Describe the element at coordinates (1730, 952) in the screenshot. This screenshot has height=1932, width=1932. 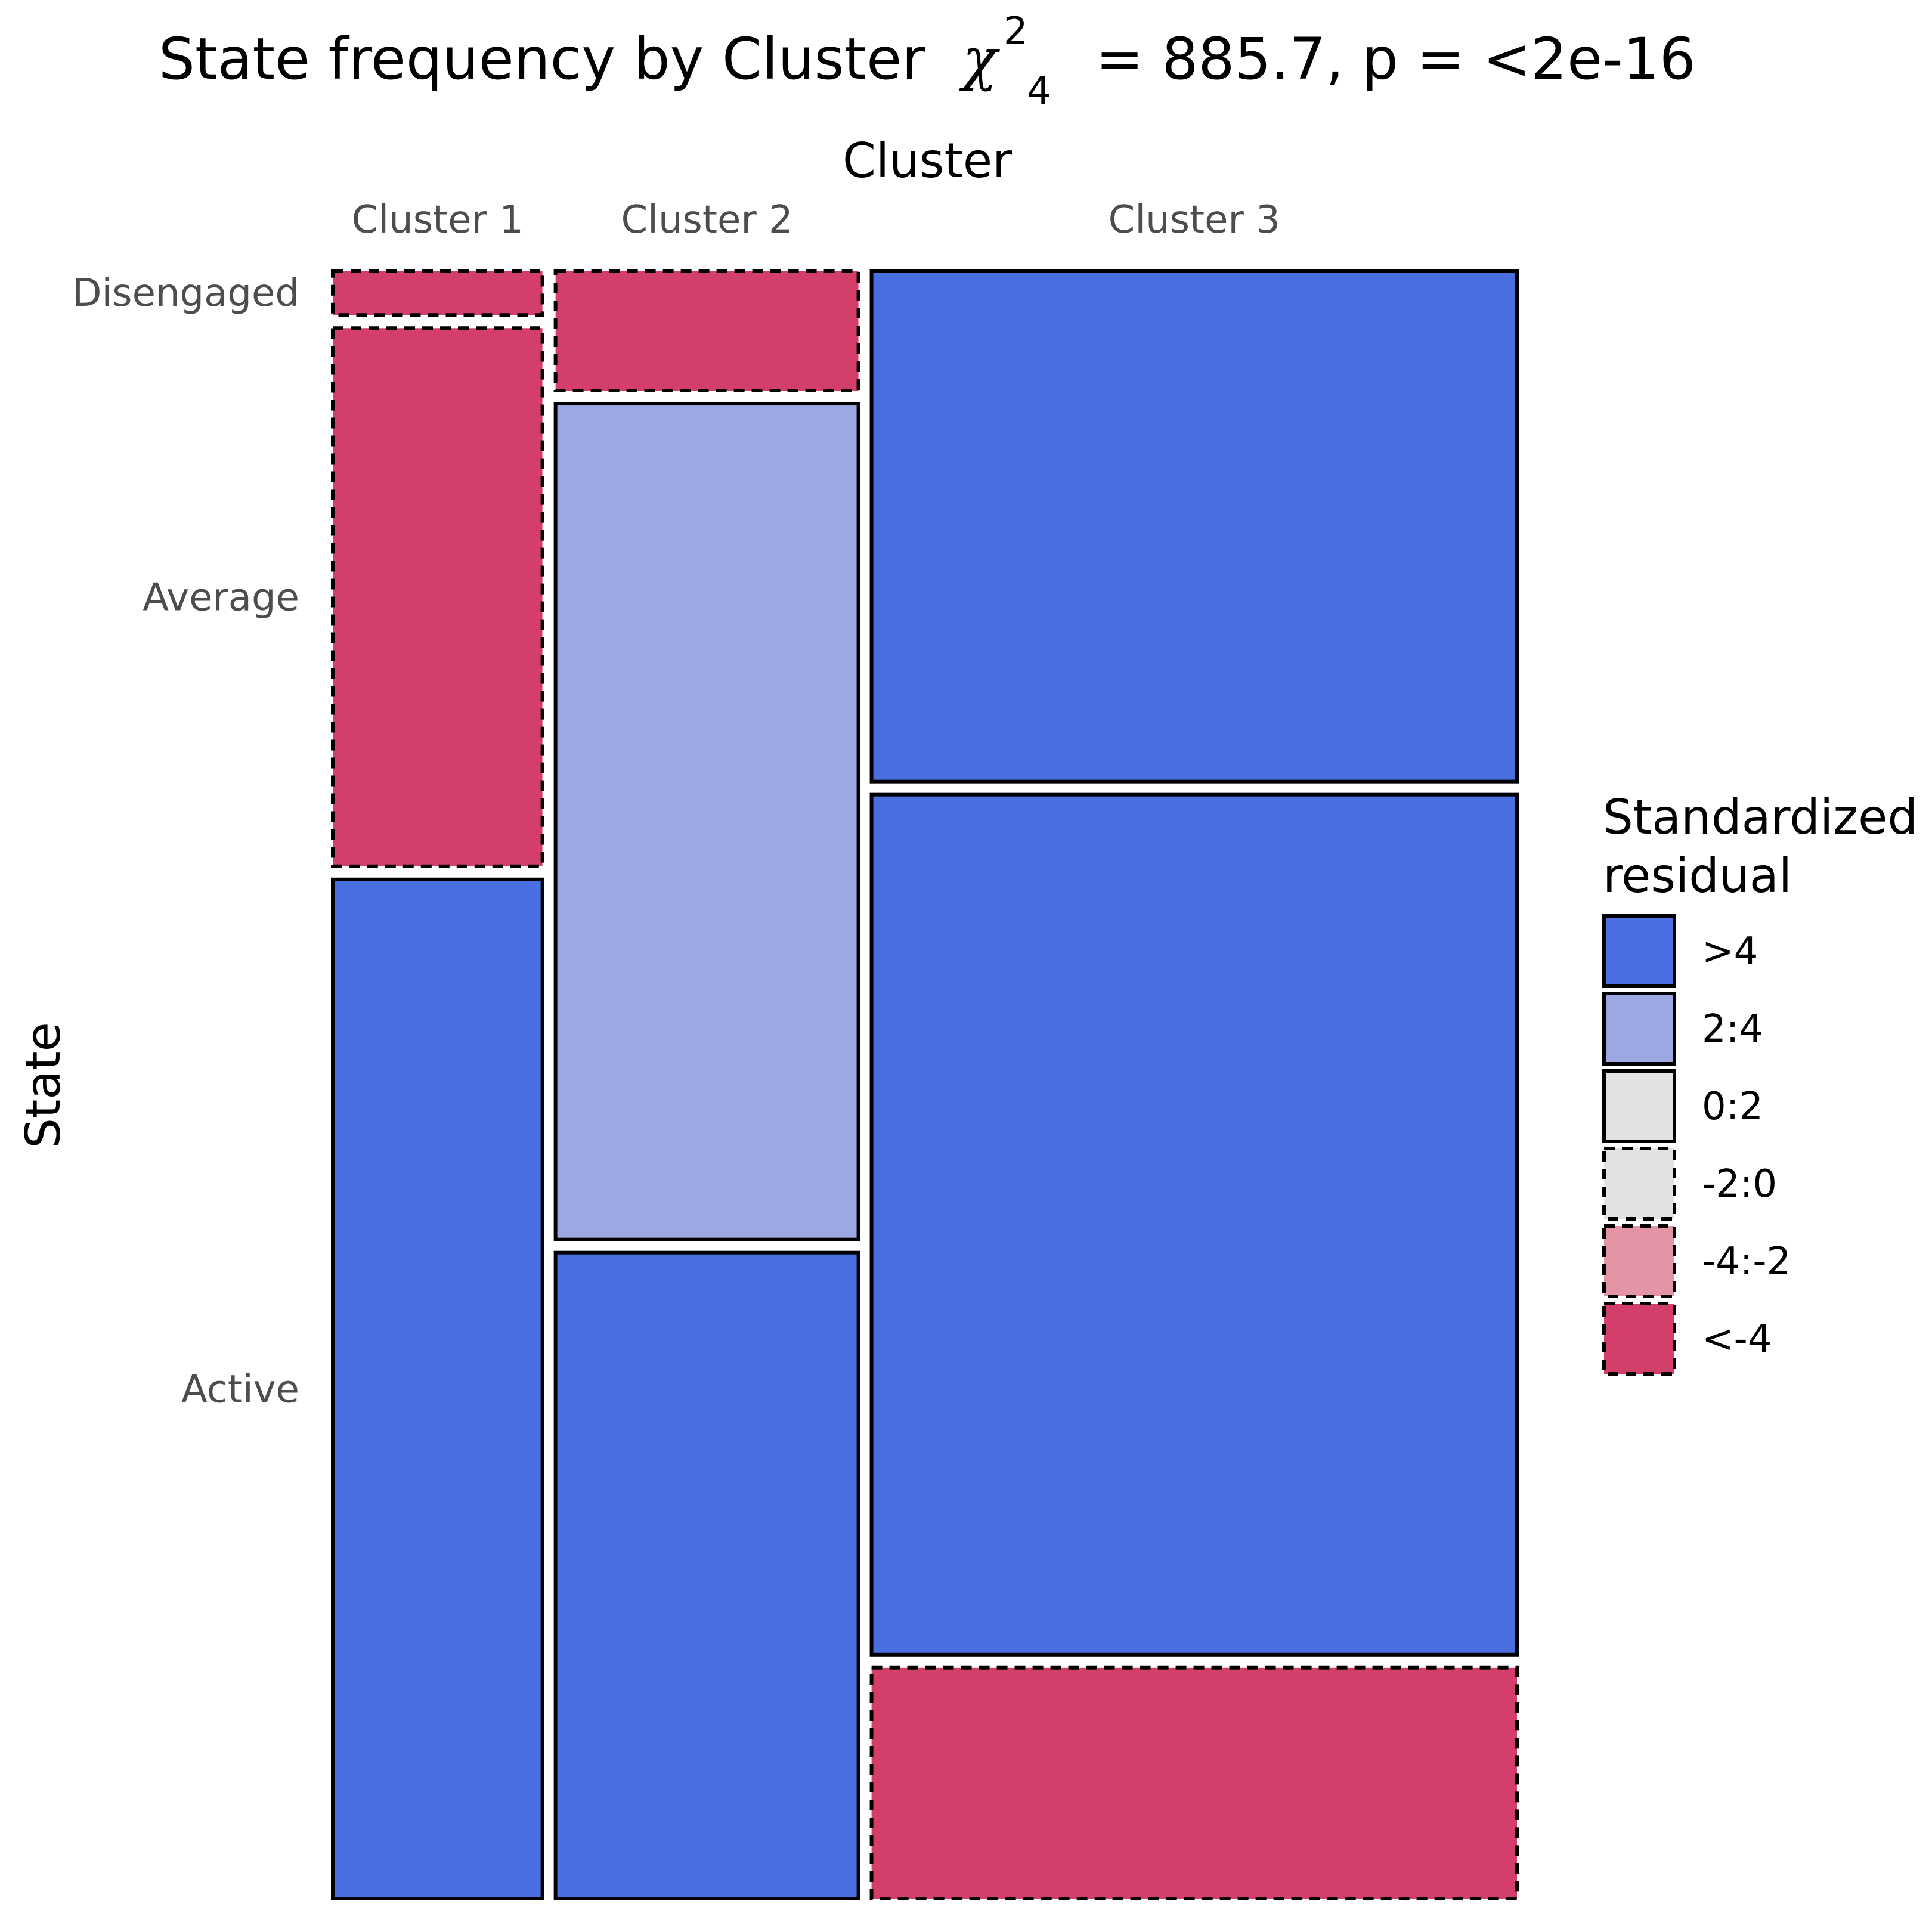
I see `legend-label-1: >4` at that location.